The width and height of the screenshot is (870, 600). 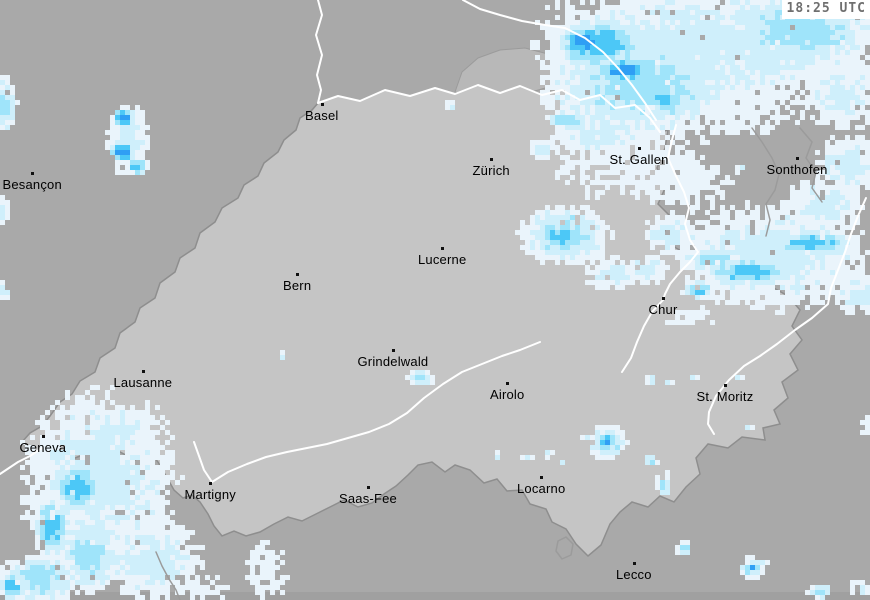 I want to click on timestamp-text: 18:25 UTC, so click(x=826, y=8).